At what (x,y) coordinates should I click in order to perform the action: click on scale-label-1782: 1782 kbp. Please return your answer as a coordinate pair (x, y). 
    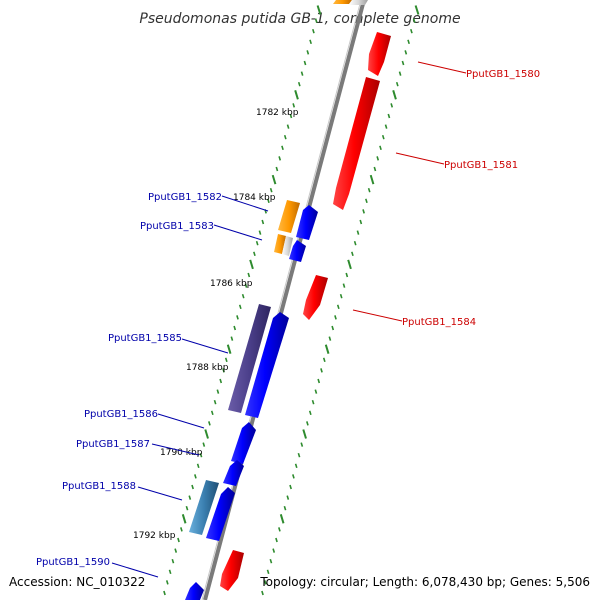
    Looking at the image, I should click on (277, 113).